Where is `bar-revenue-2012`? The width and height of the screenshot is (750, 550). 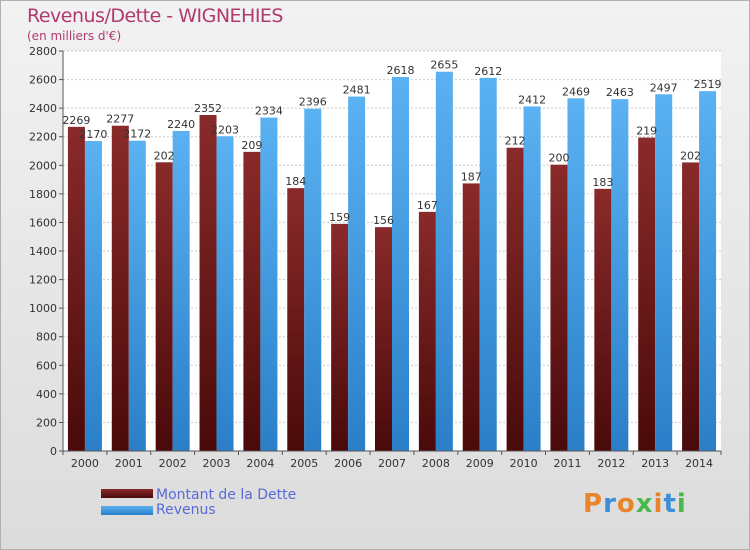
bar-revenue-2012 is located at coordinates (620, 275).